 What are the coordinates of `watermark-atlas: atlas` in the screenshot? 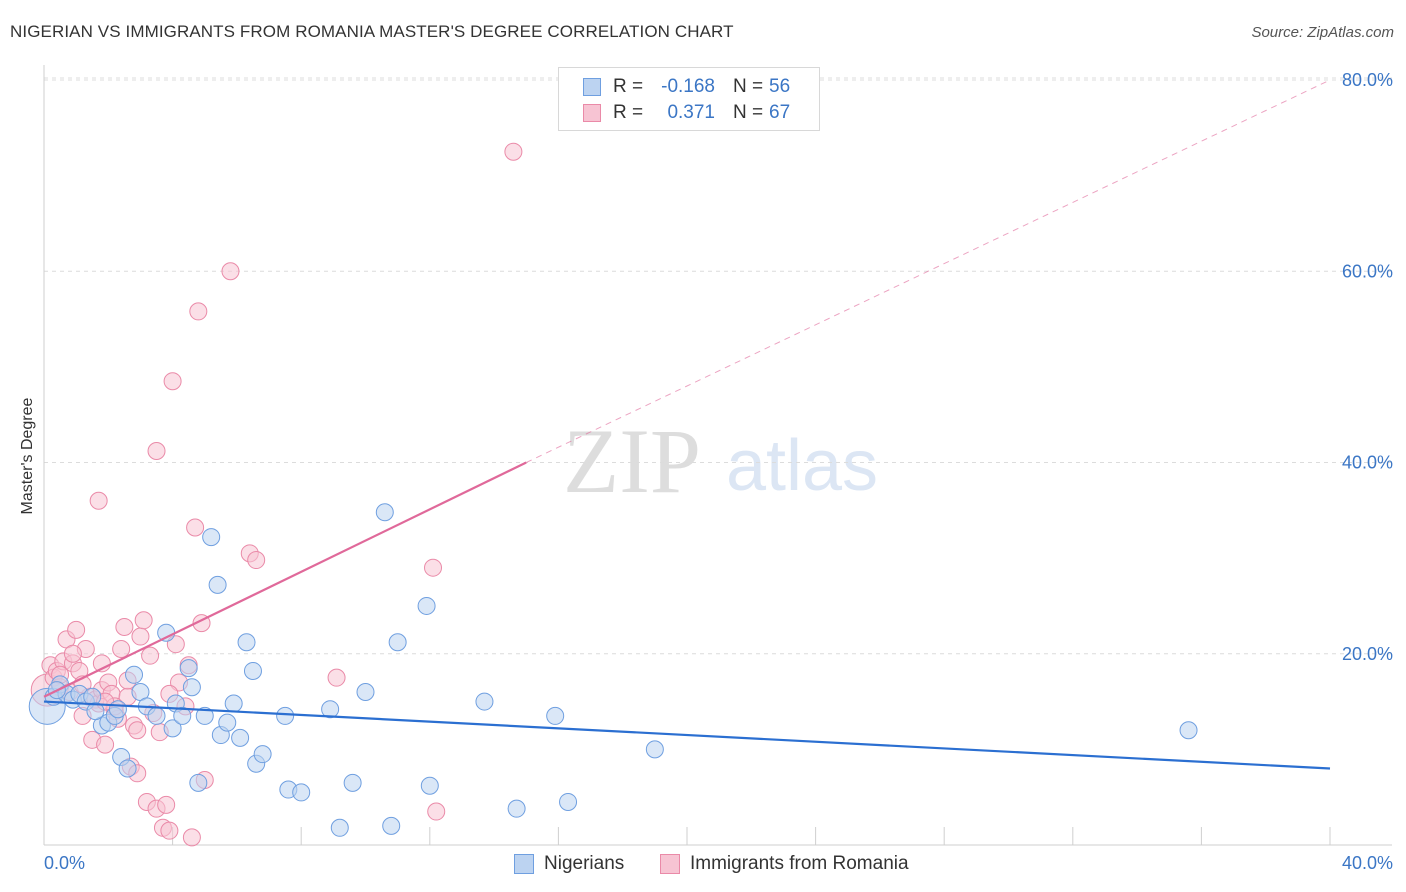 It's located at (802, 466).